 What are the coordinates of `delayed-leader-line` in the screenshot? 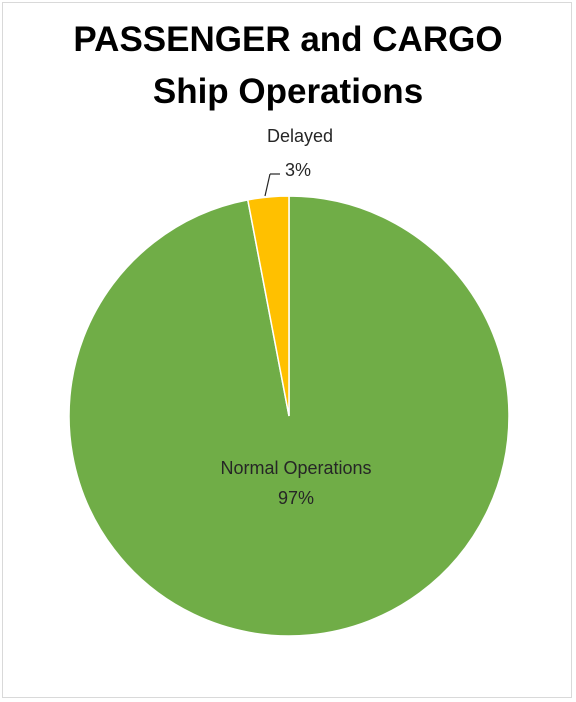 It's located at (267, 185).